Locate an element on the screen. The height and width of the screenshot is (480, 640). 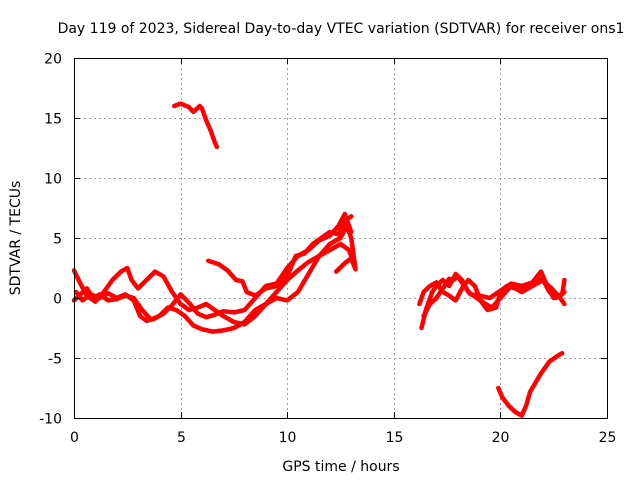
y-tick-label: -10 is located at coordinates (50, 420).